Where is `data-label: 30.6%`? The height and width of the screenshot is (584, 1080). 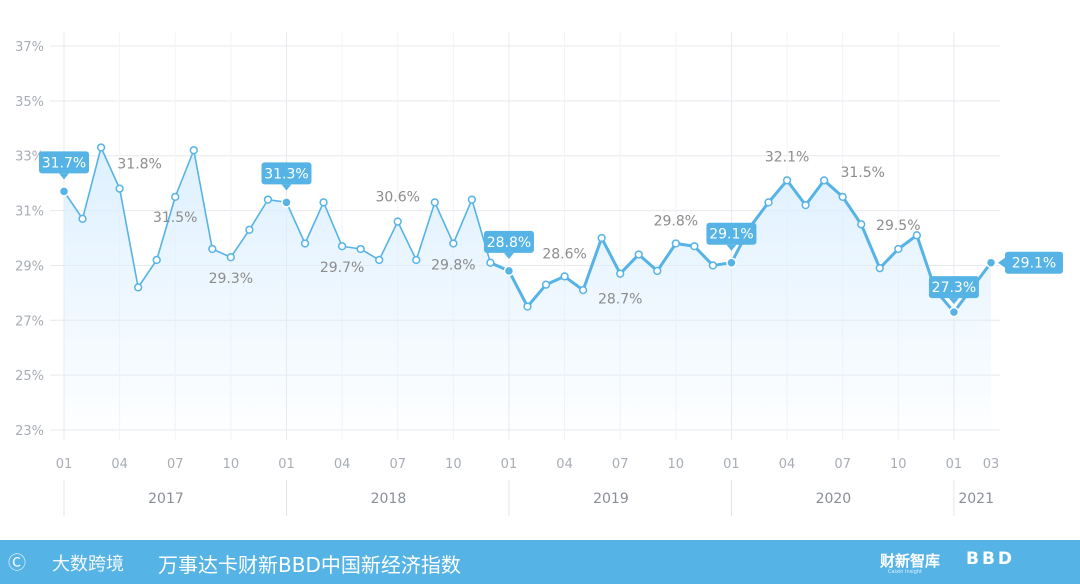
data-label: 30.6% is located at coordinates (397, 198).